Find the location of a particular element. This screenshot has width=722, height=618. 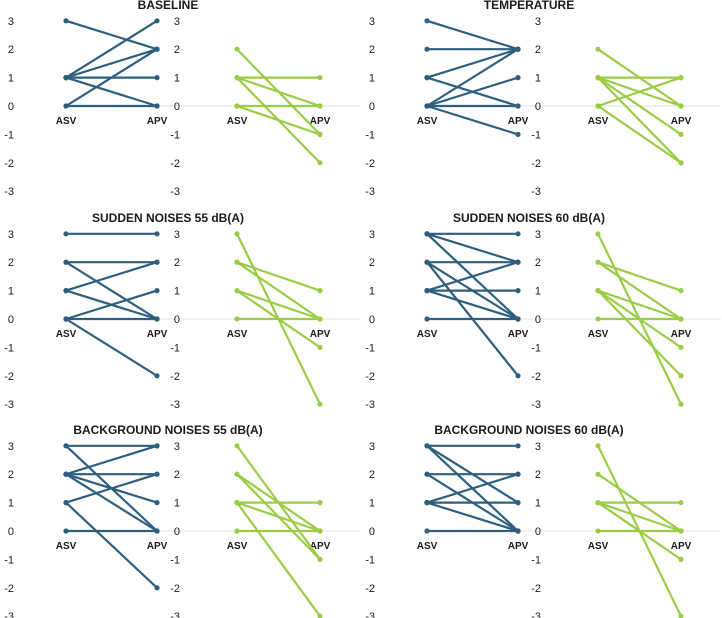

panel-title: BACKGROUND NOISES 60 dB(A) is located at coordinates (528, 430).